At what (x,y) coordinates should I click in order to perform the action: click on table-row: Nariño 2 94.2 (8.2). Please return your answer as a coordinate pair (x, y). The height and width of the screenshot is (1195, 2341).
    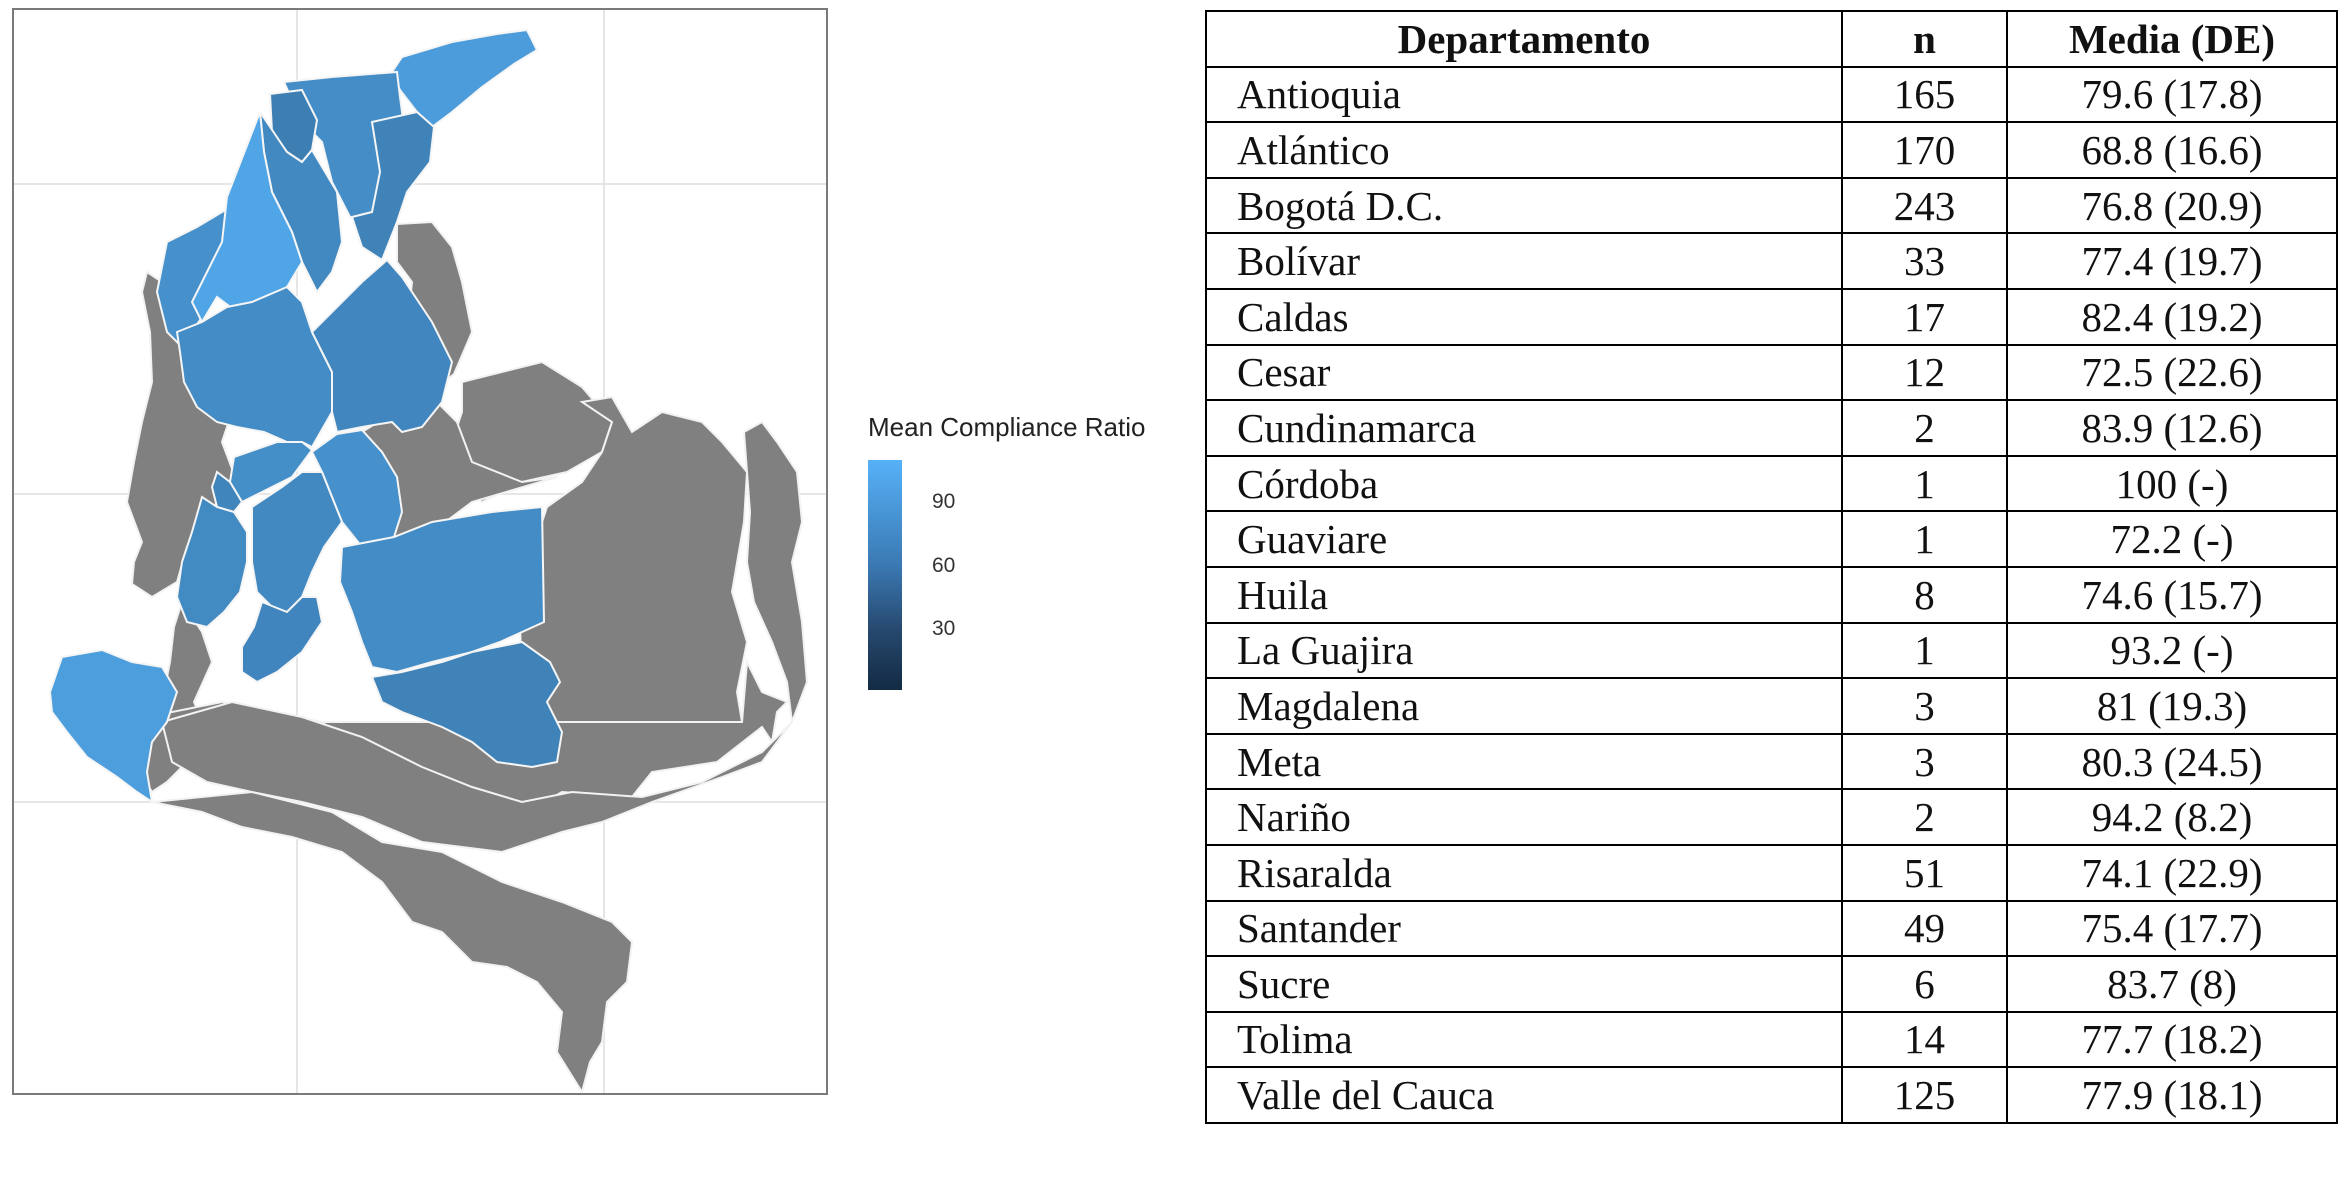
    Looking at the image, I should click on (1771, 817).